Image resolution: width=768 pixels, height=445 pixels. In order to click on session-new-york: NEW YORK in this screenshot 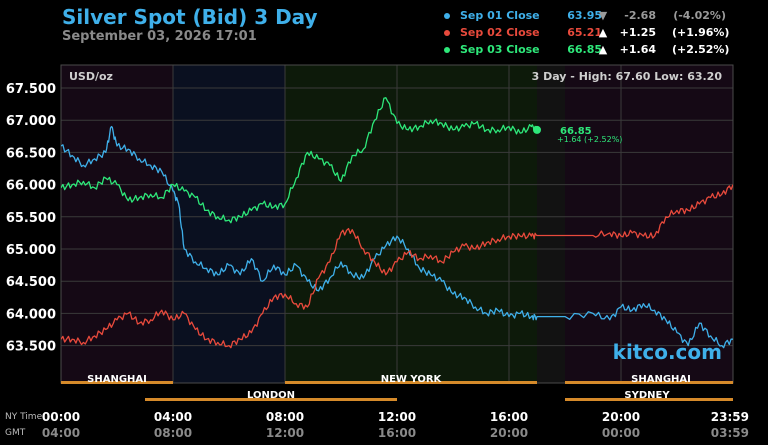, I will do `click(412, 379)`.